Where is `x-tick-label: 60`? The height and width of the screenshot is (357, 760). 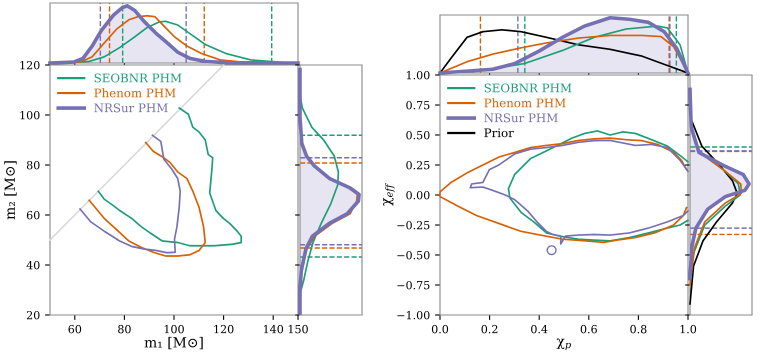
x-tick-label: 60 is located at coordinates (75, 329).